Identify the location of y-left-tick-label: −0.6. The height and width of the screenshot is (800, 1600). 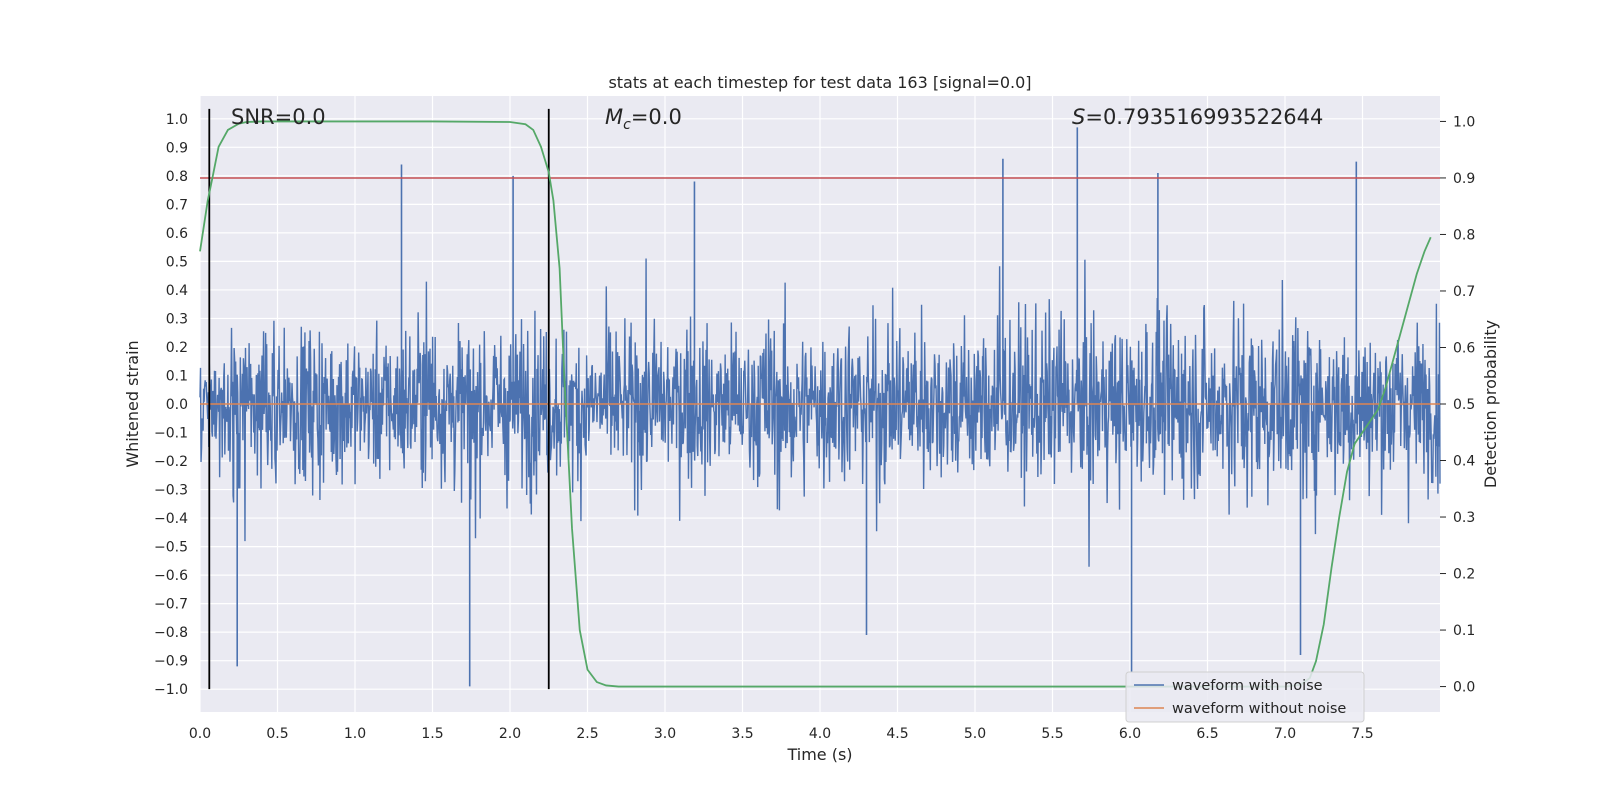
(171, 576).